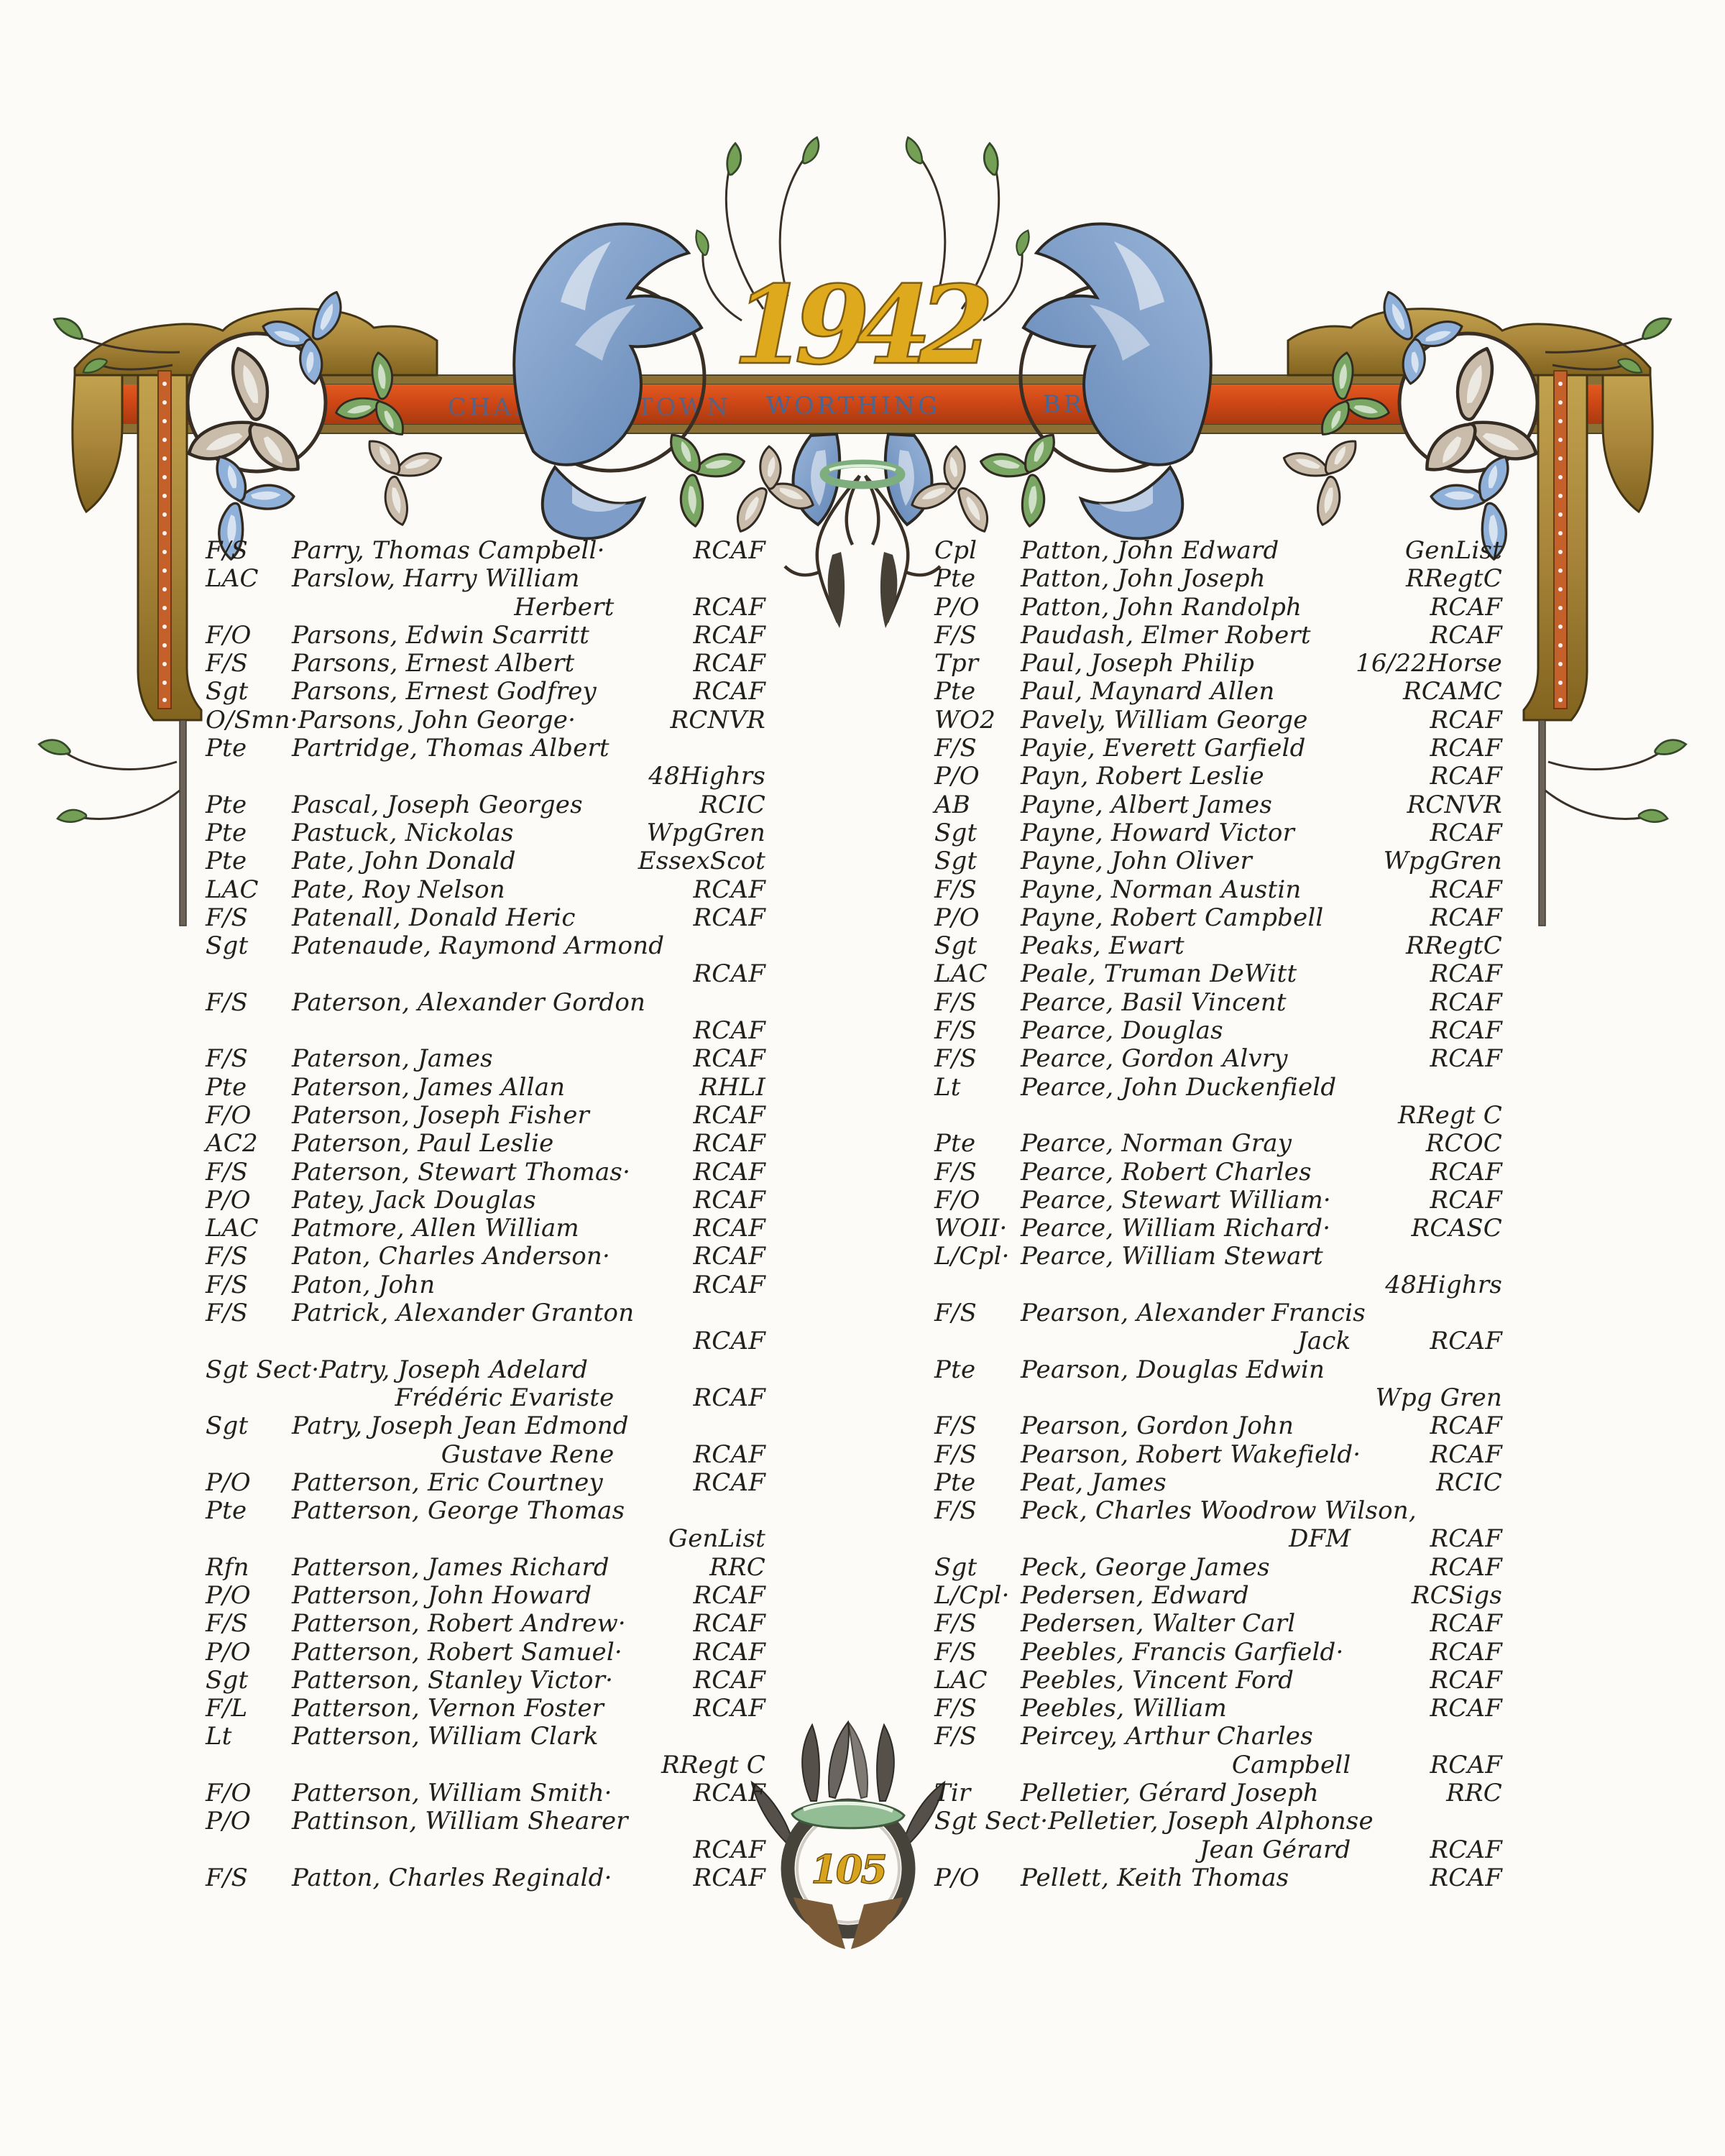  I want to click on entry-name: Pearce, William Stewart, so click(1172, 1256).